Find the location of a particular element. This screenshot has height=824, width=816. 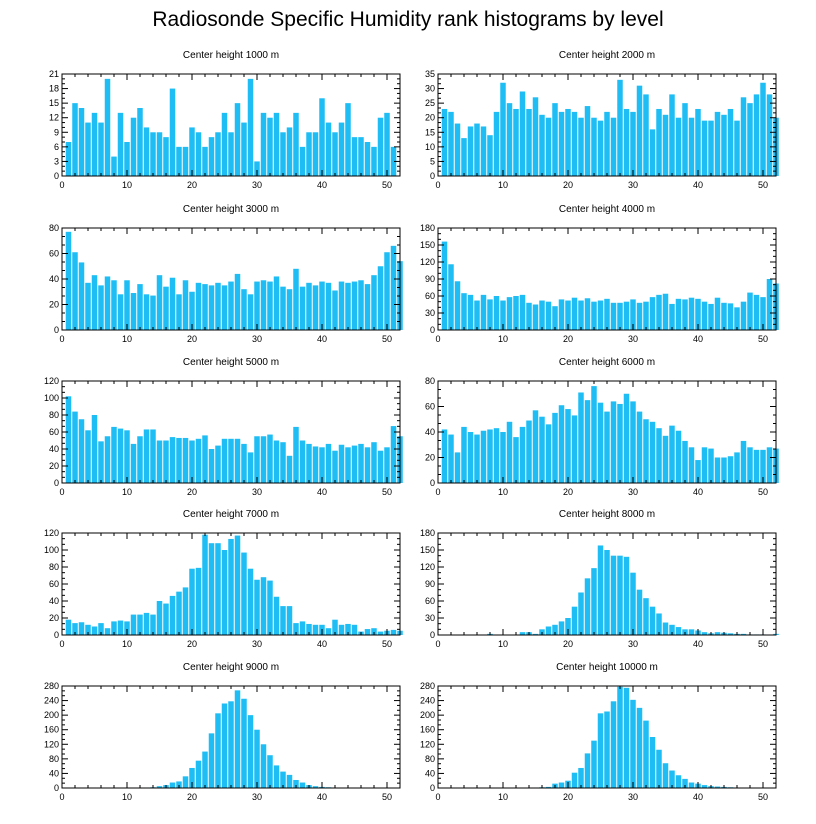

y-tick-label: 25 is located at coordinates (430, 103).